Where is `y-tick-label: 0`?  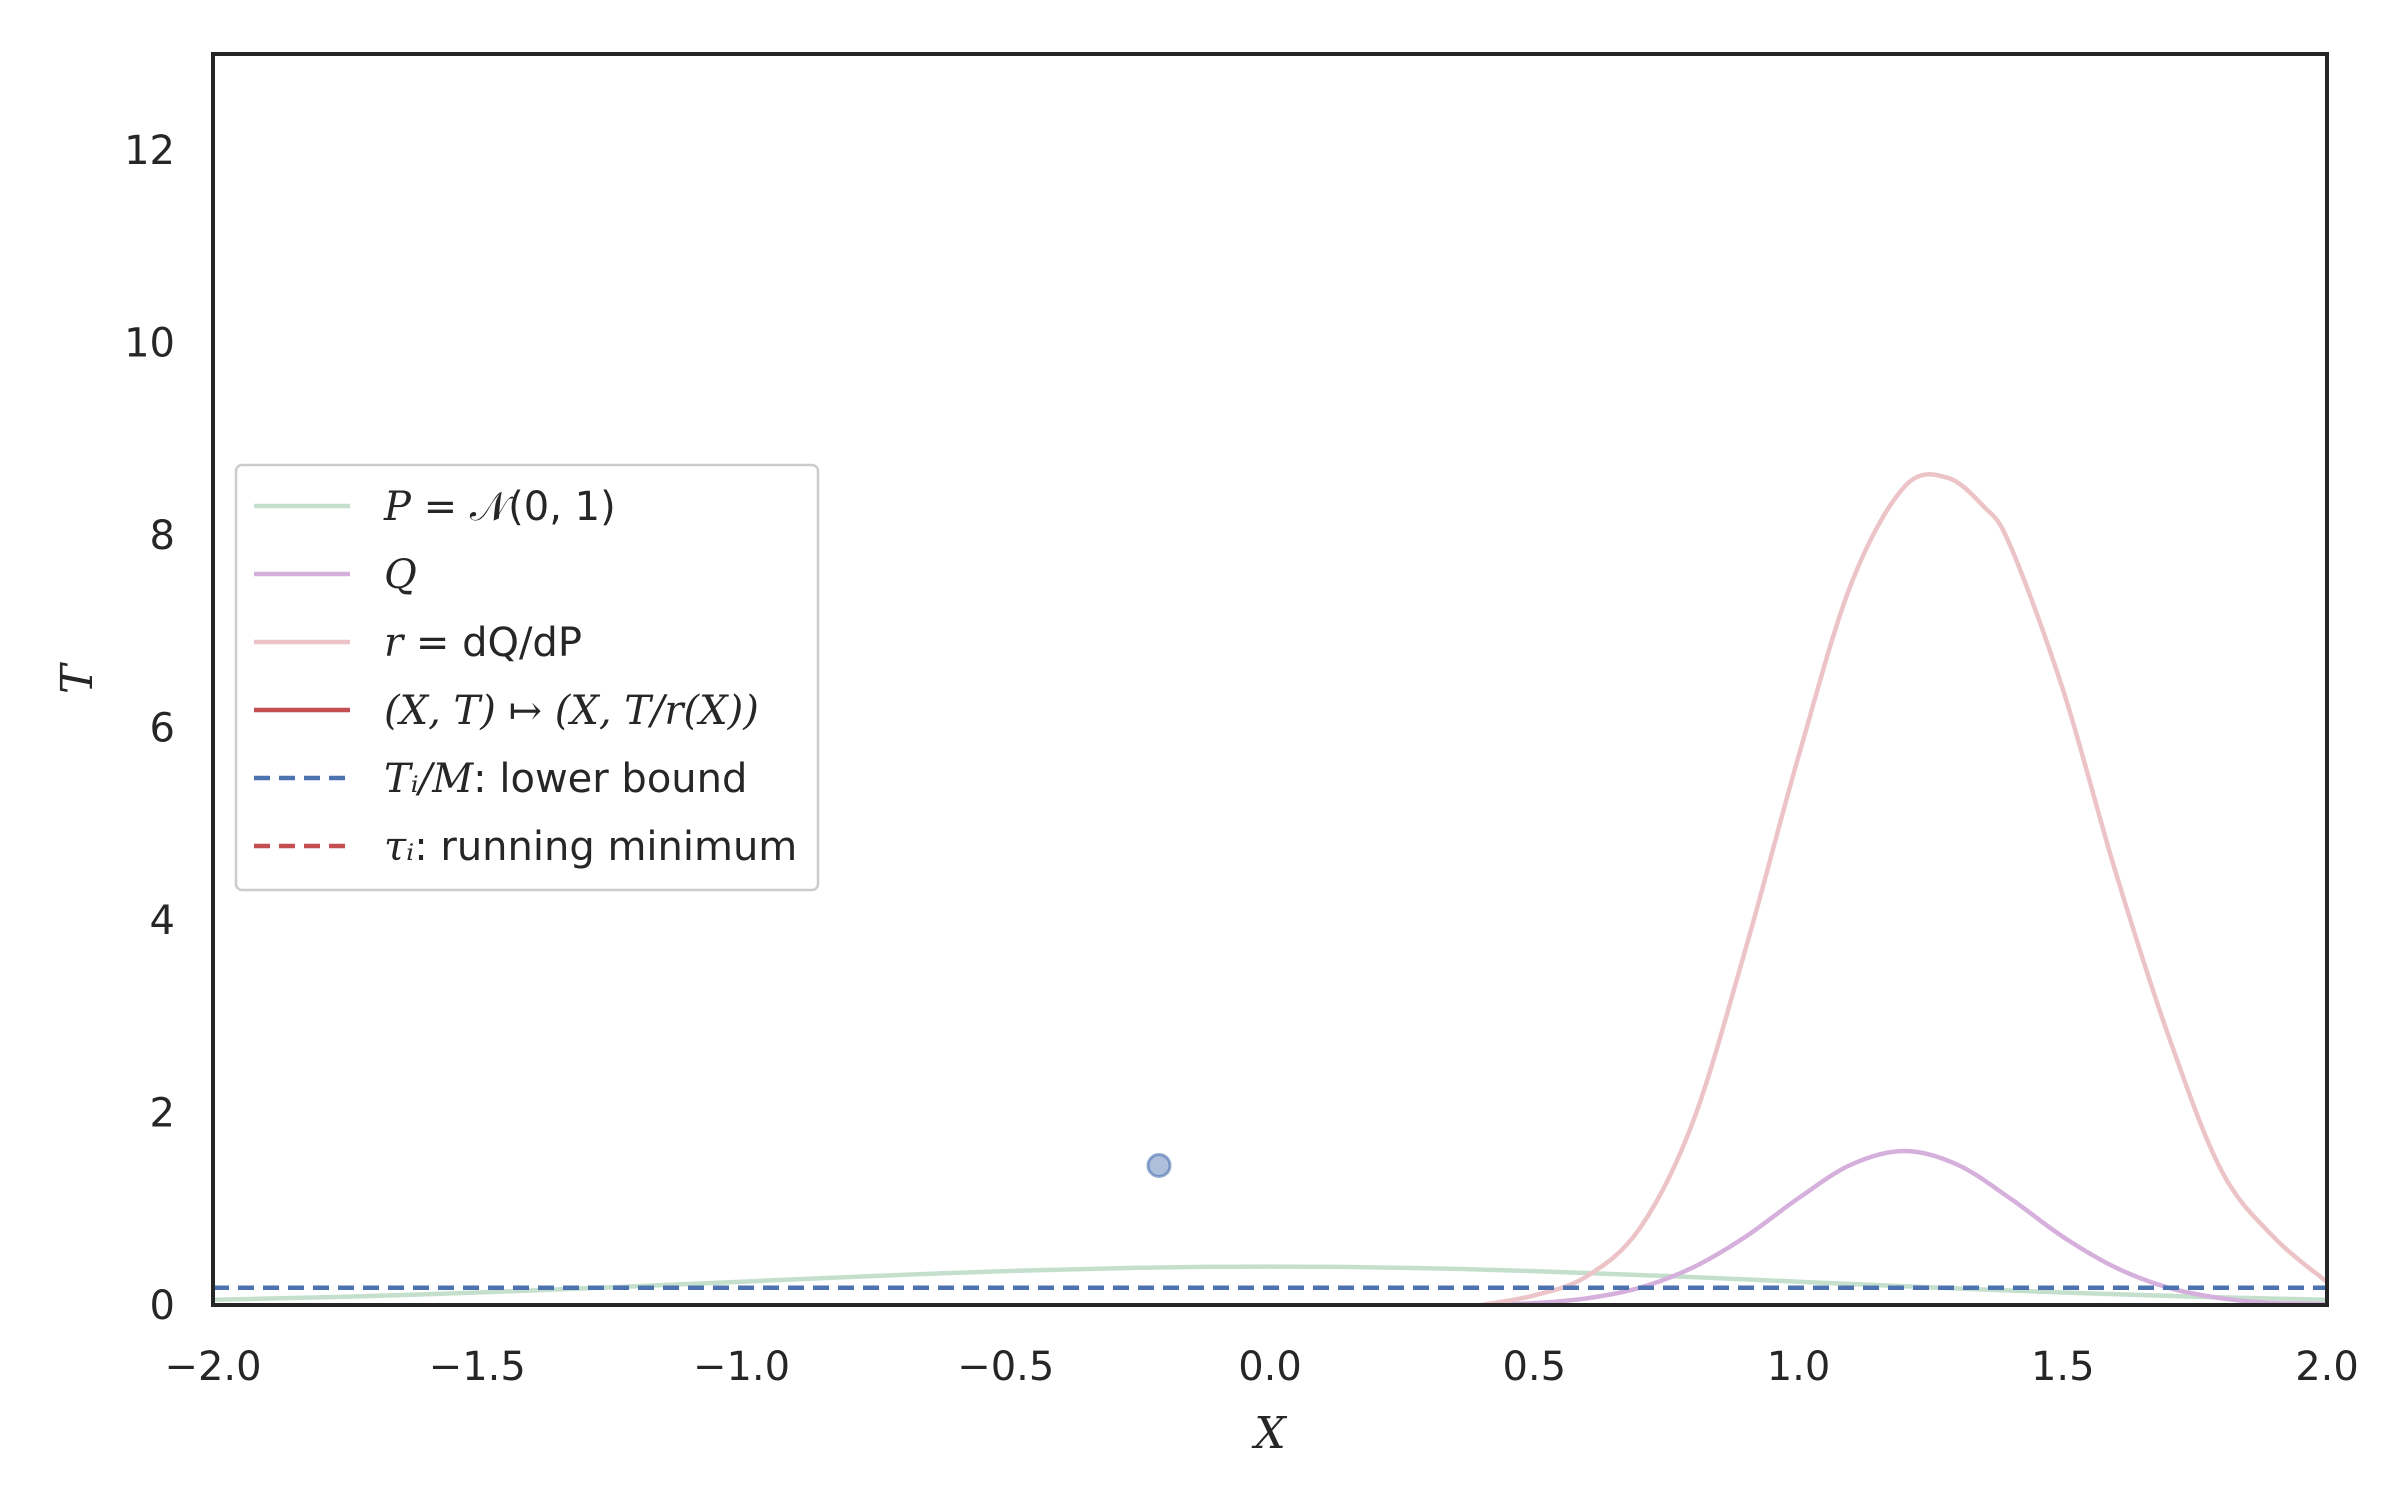
y-tick-label: 0 is located at coordinates (162, 1306).